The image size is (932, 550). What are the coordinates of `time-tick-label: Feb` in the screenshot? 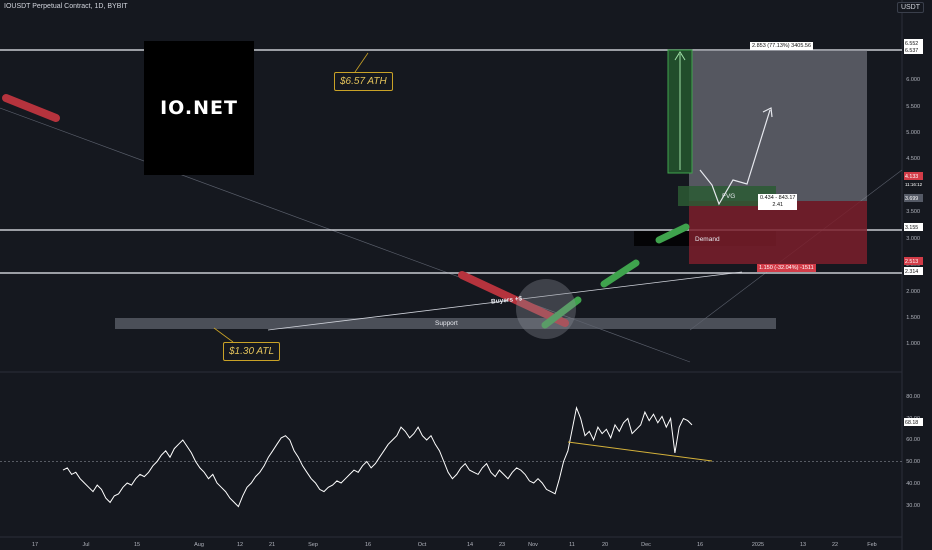 It's located at (871, 545).